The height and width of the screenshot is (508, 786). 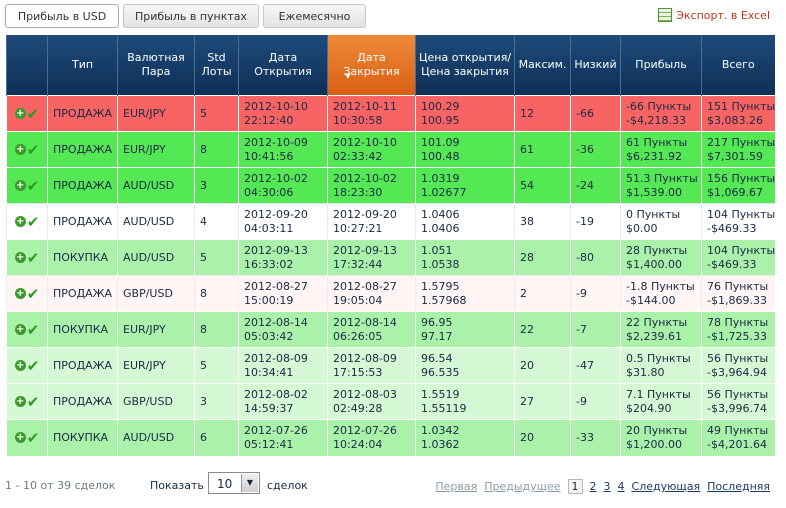 I want to click on close-price: 1.0406, so click(x=440, y=228).